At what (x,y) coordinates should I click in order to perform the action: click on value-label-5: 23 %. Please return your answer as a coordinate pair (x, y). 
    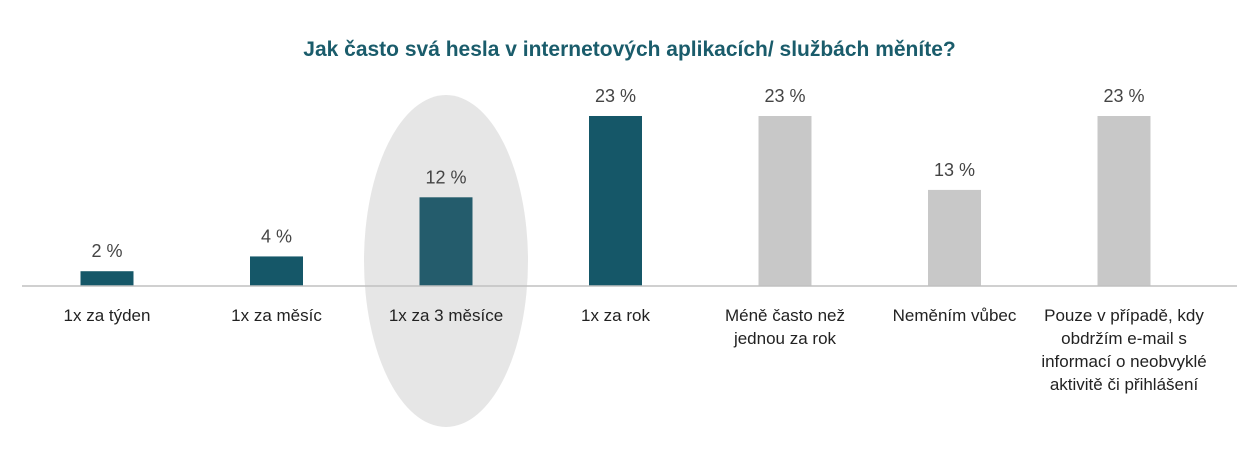
    Looking at the image, I should click on (784, 96).